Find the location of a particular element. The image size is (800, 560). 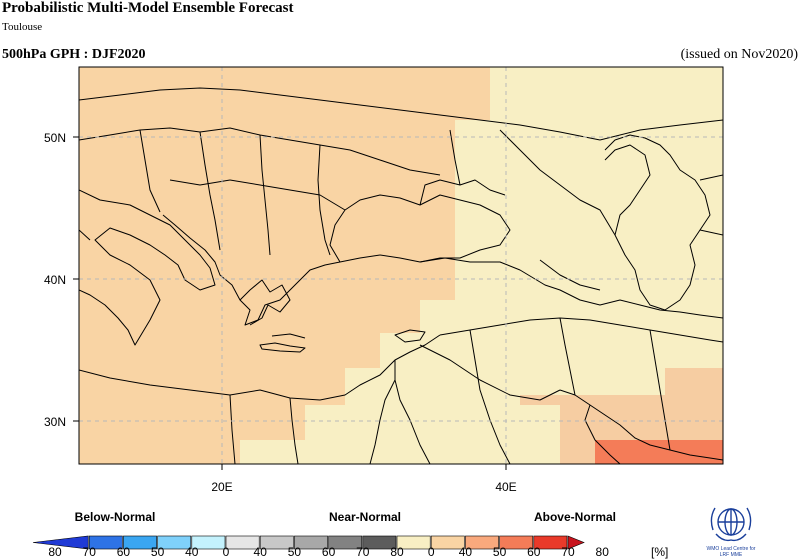

colorbar-unit: [%] is located at coordinates (659, 552).